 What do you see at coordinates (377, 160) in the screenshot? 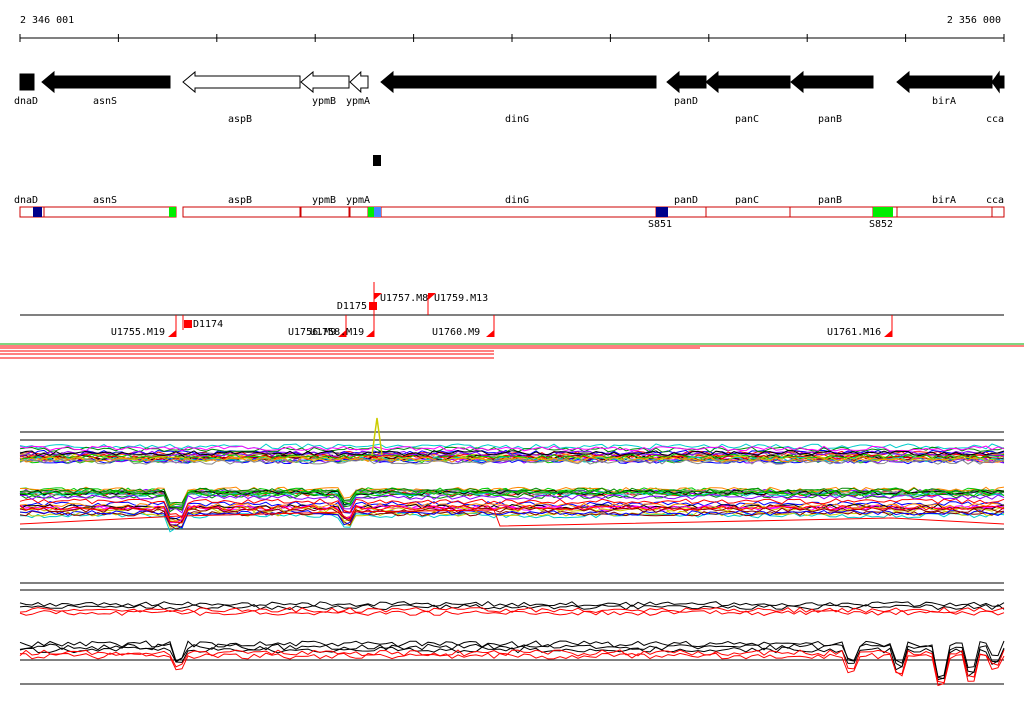
I see `gene-marker-block` at bounding box center [377, 160].